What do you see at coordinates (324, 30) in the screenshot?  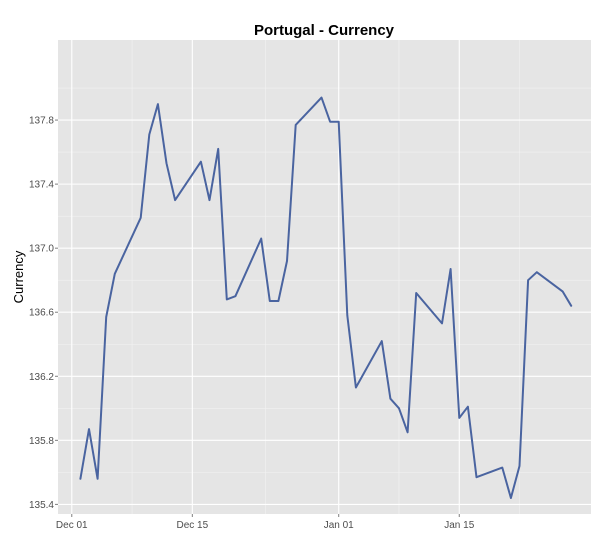 I see `chart-title: Portugal - Currency` at bounding box center [324, 30].